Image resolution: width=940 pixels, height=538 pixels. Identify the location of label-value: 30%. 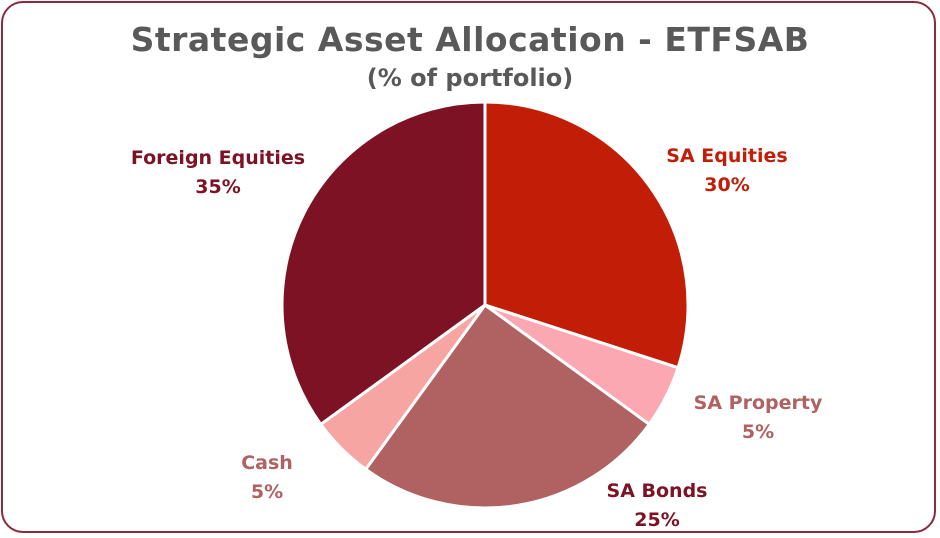
(727, 185).